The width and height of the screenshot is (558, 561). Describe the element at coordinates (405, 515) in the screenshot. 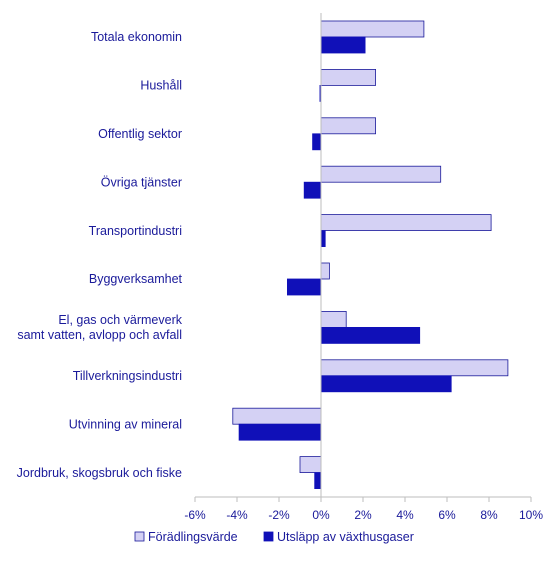

I see `x-tick-label: 4%` at that location.